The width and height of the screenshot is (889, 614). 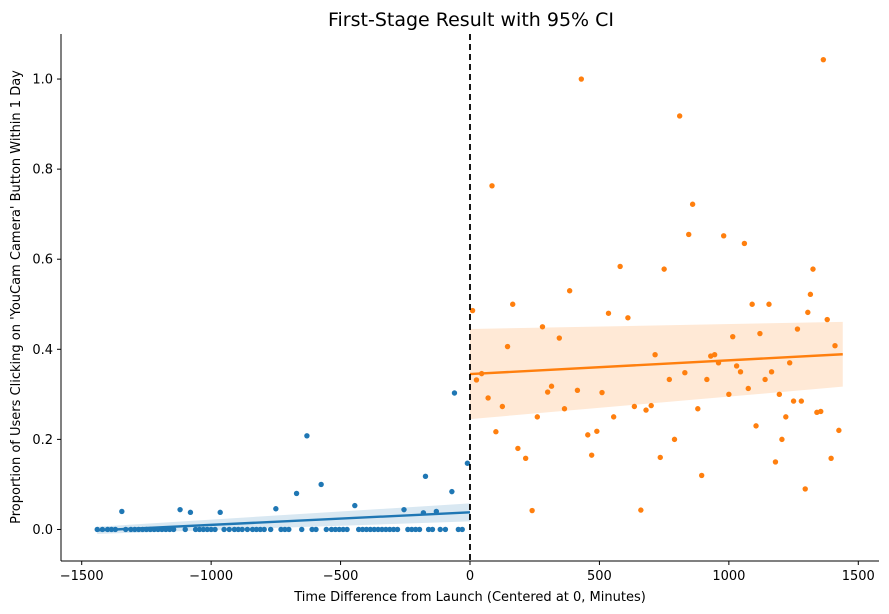 I want to click on x-ticks: −1500 −1000 −500 0 500 1000 1500, so click(x=467, y=572).